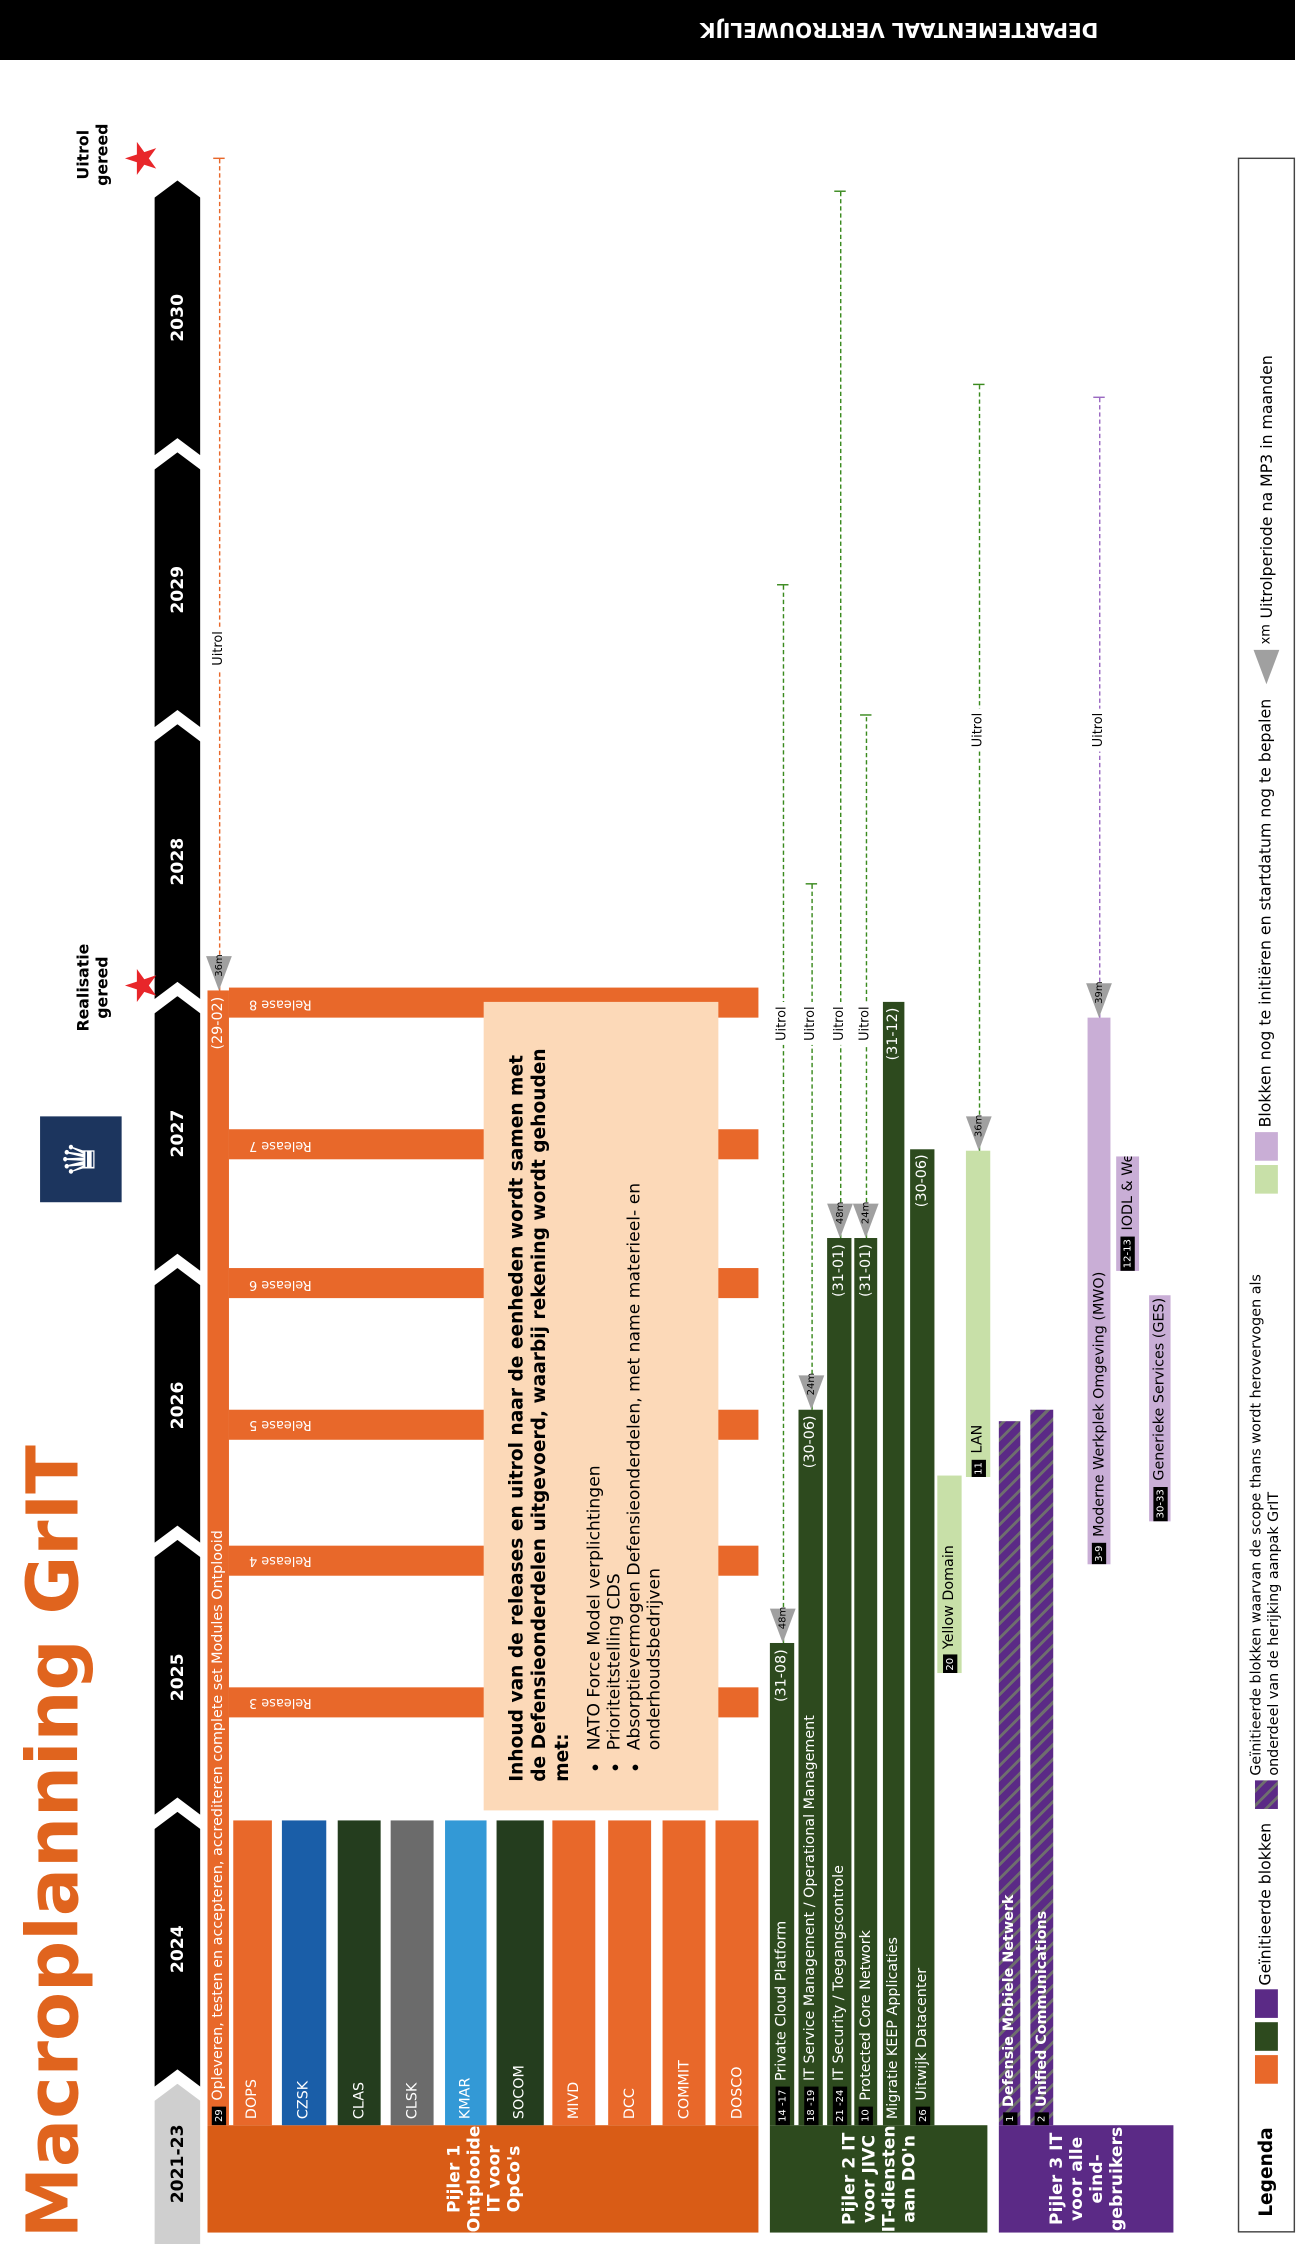 The image size is (1299, 2244). What do you see at coordinates (1041, 2118) in the screenshot?
I see `start-marker: 2` at bounding box center [1041, 2118].